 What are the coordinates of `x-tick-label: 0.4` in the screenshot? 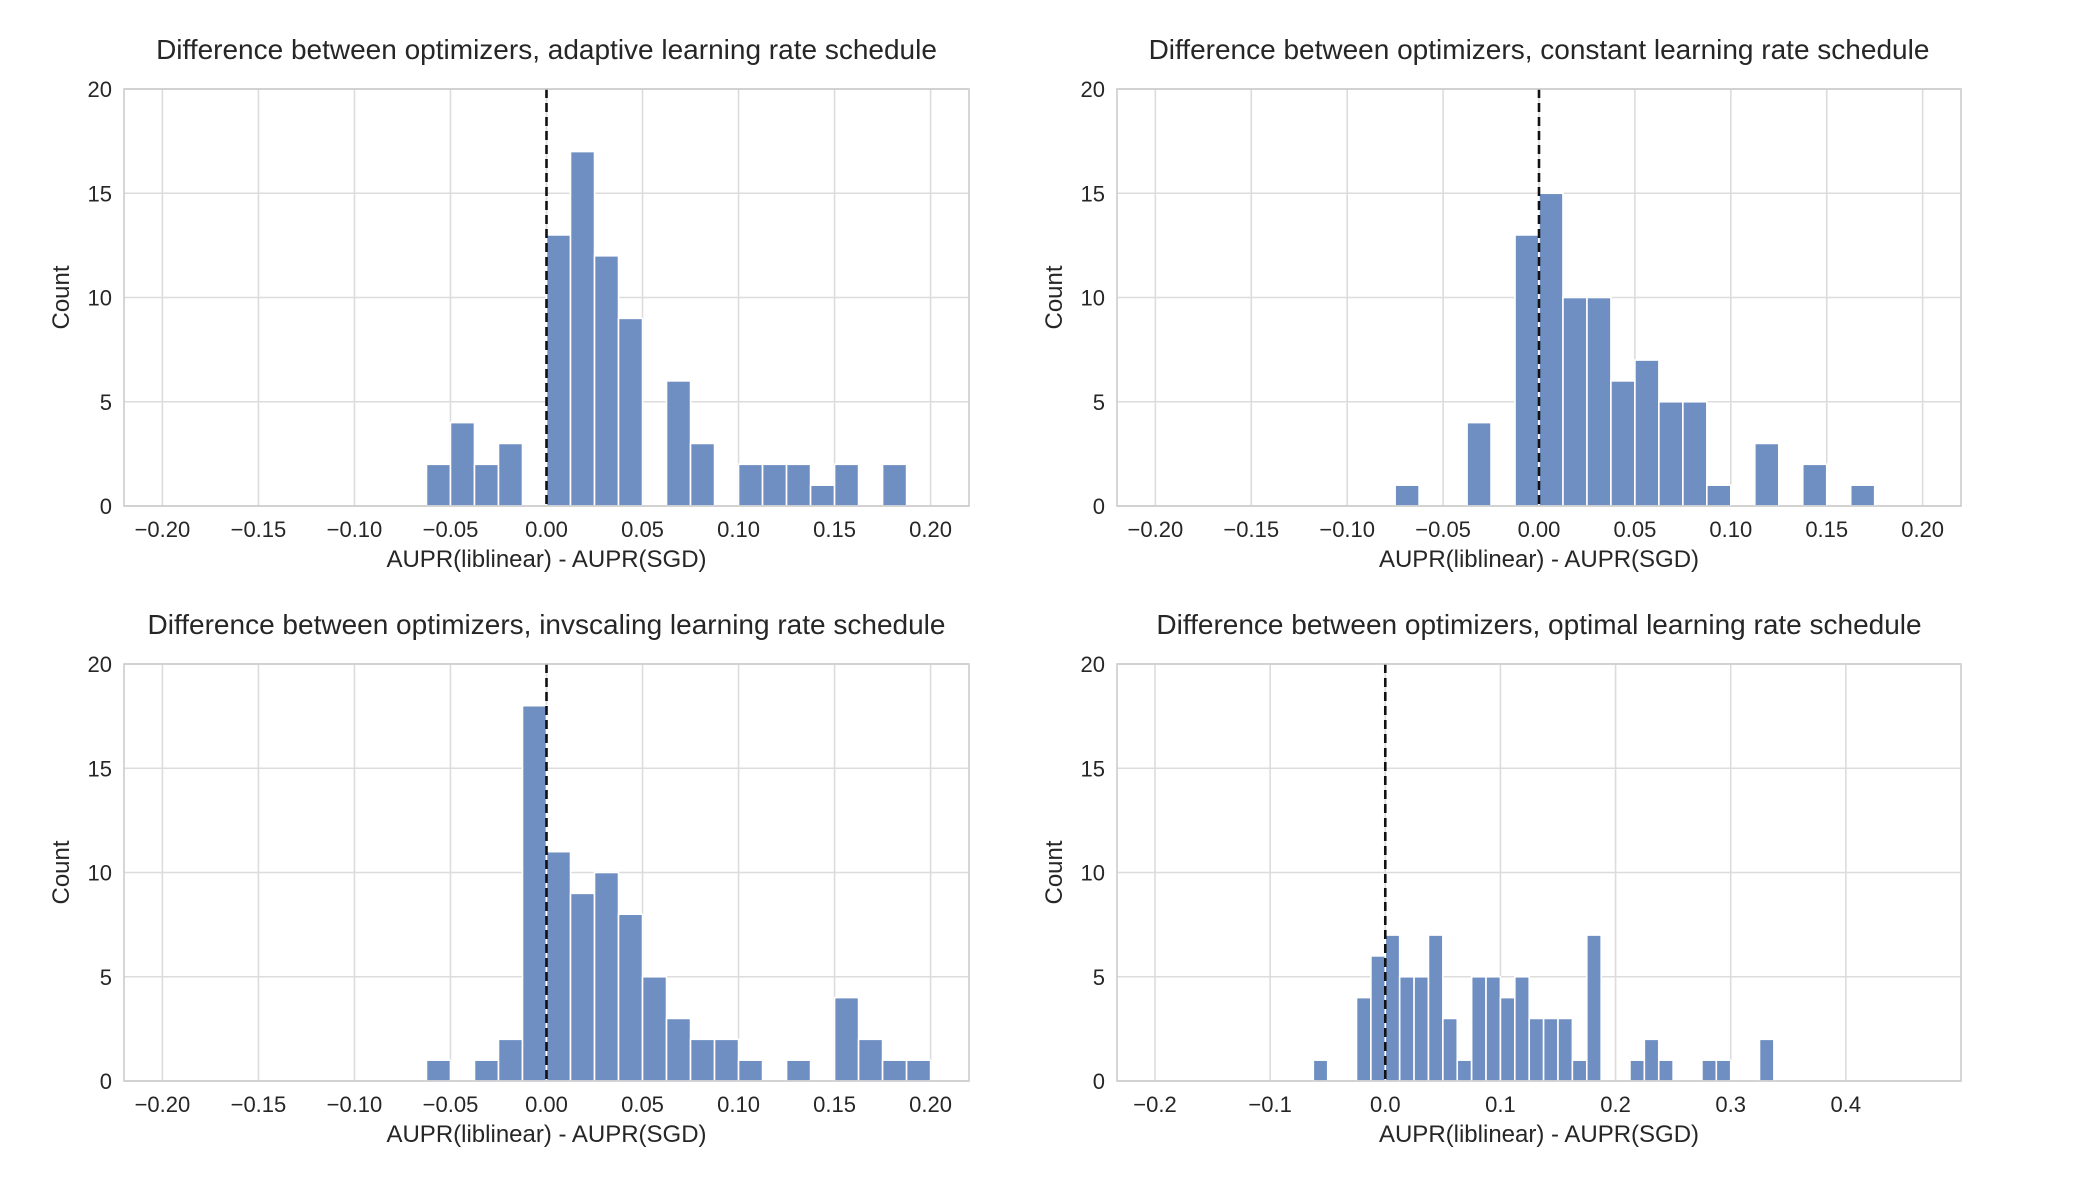 It's located at (1846, 1104).